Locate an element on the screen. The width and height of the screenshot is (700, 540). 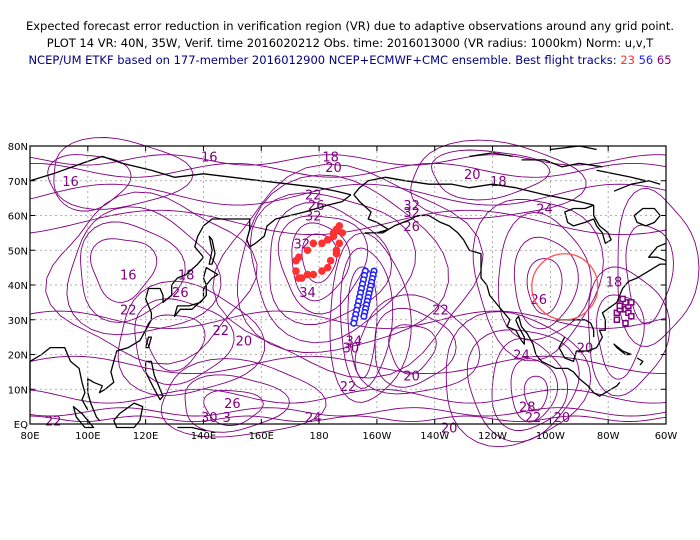
latitude-label: 40N is located at coordinates (18, 286).